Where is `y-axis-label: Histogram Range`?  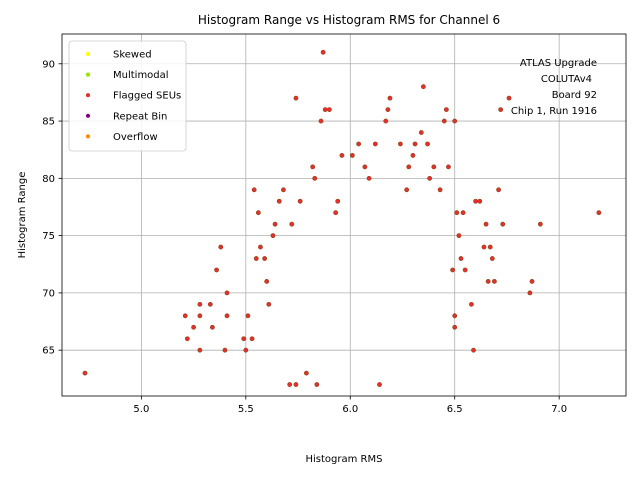 y-axis-label: Histogram Range is located at coordinates (22, 215).